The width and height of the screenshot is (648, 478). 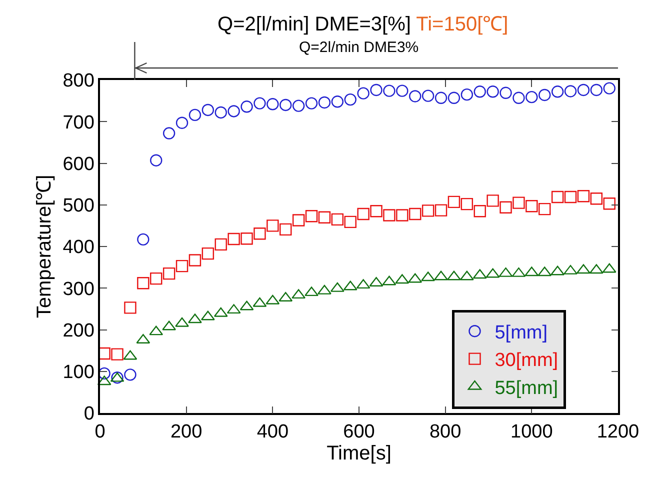 I want to click on chart-subtitle: Ti=150[℃], so click(x=462, y=25).